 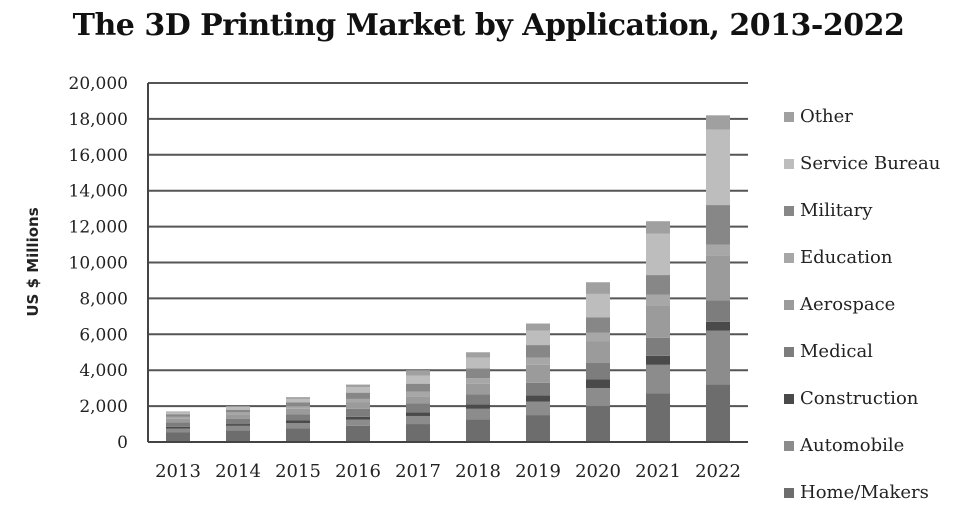 I want to click on x-tick-label: 2017, so click(x=418, y=471).